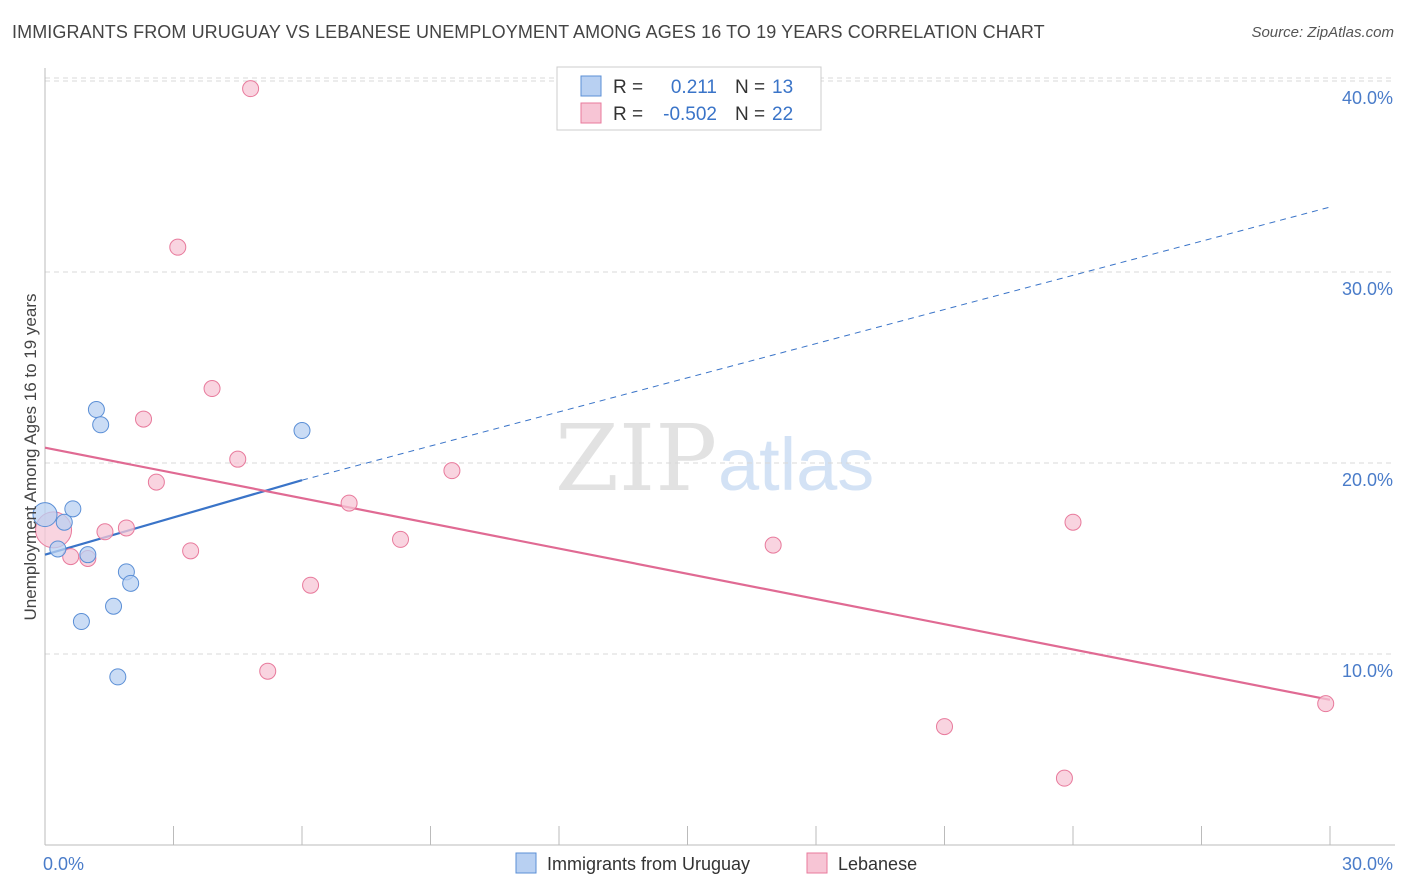  Describe the element at coordinates (690, 114) in the screenshot. I see `legend-r-value-lebanese: -0.502` at that location.